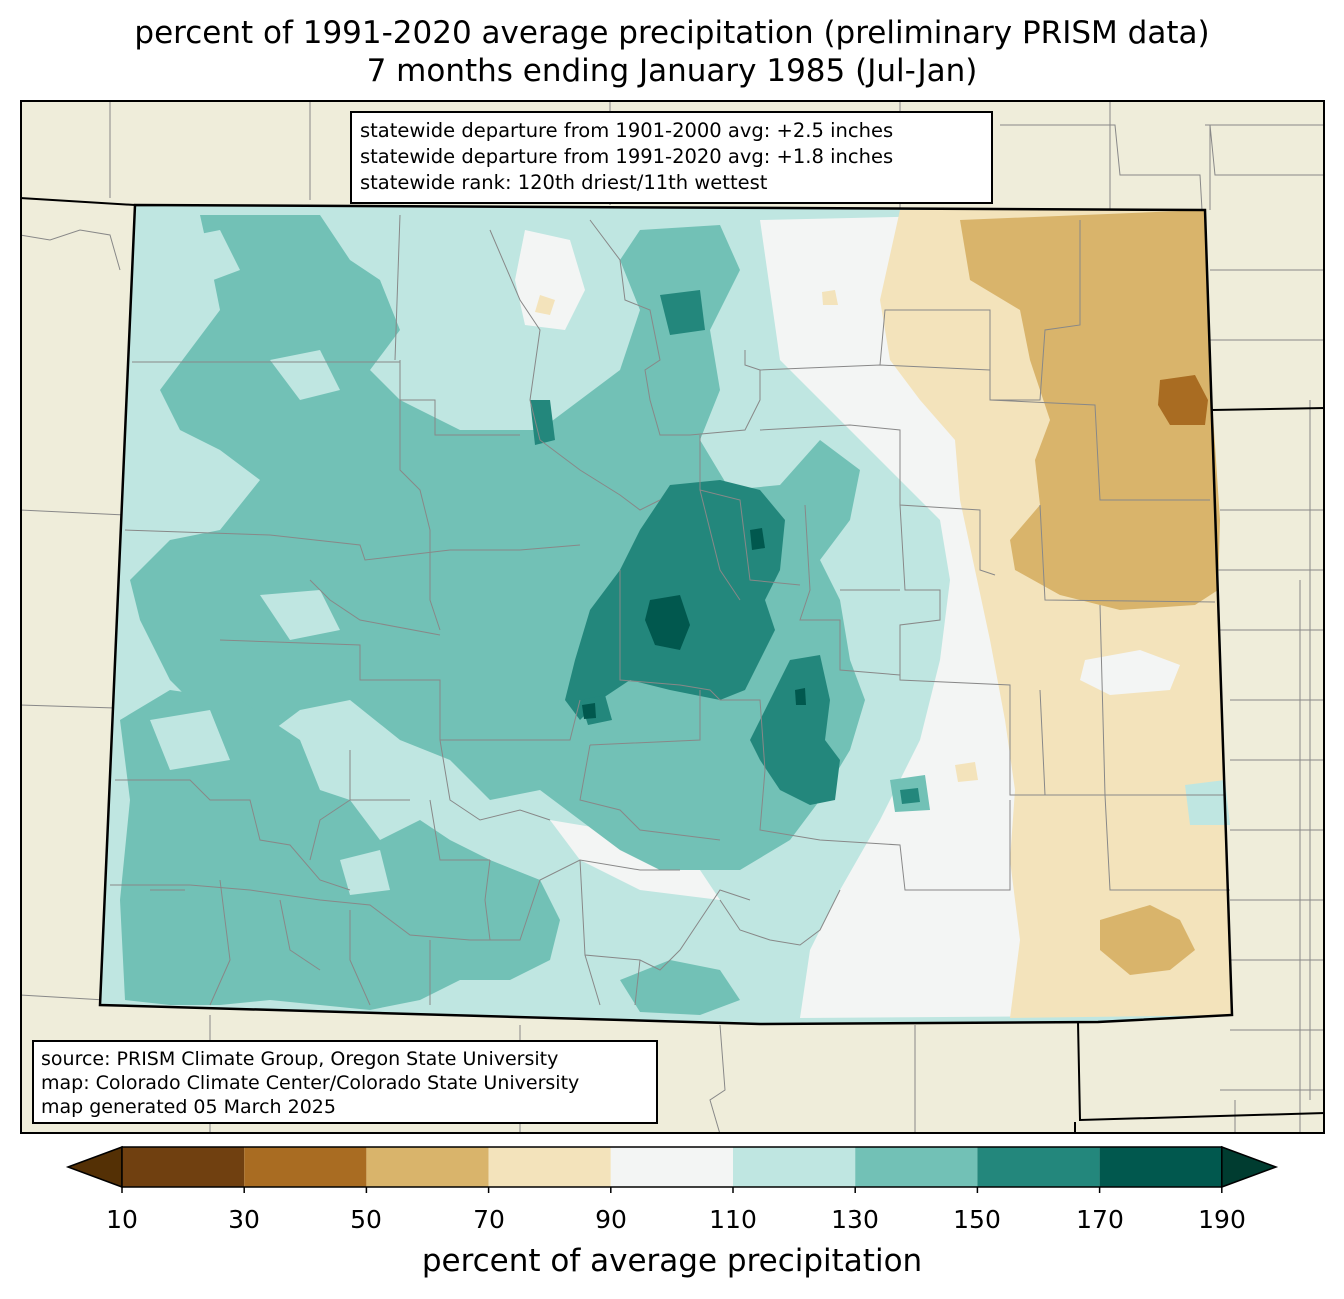 This screenshot has height=1299, width=1344. What do you see at coordinates (733, 1219) in the screenshot?
I see `colorbar-tick-110: 110` at bounding box center [733, 1219].